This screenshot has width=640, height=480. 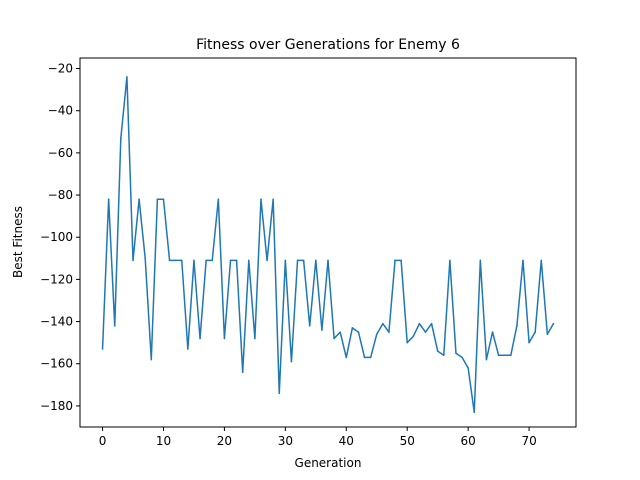 I want to click on x-tick-label: 0, so click(x=103, y=441).